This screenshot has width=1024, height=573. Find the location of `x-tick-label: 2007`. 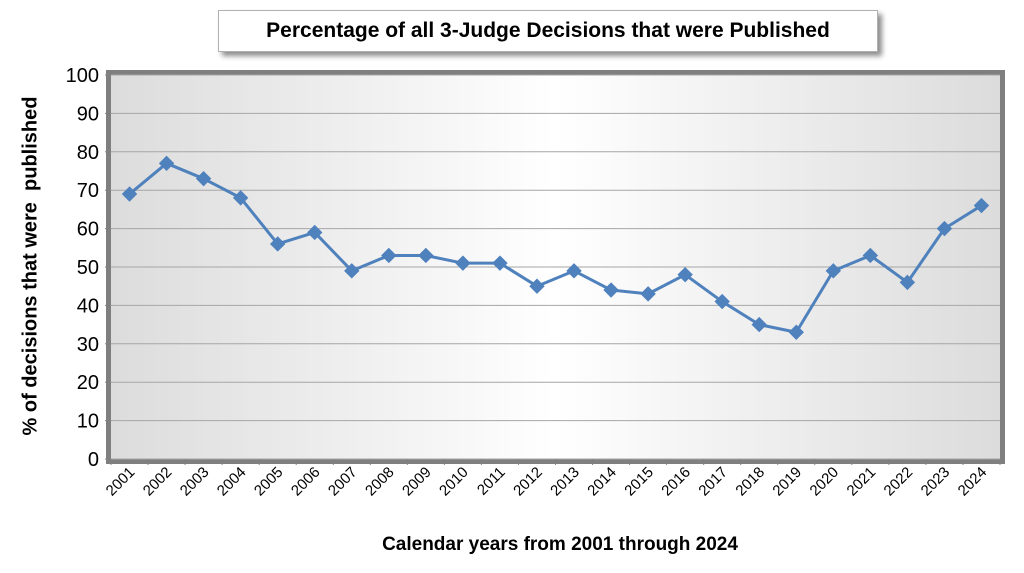

x-tick-label: 2007 is located at coordinates (343, 482).